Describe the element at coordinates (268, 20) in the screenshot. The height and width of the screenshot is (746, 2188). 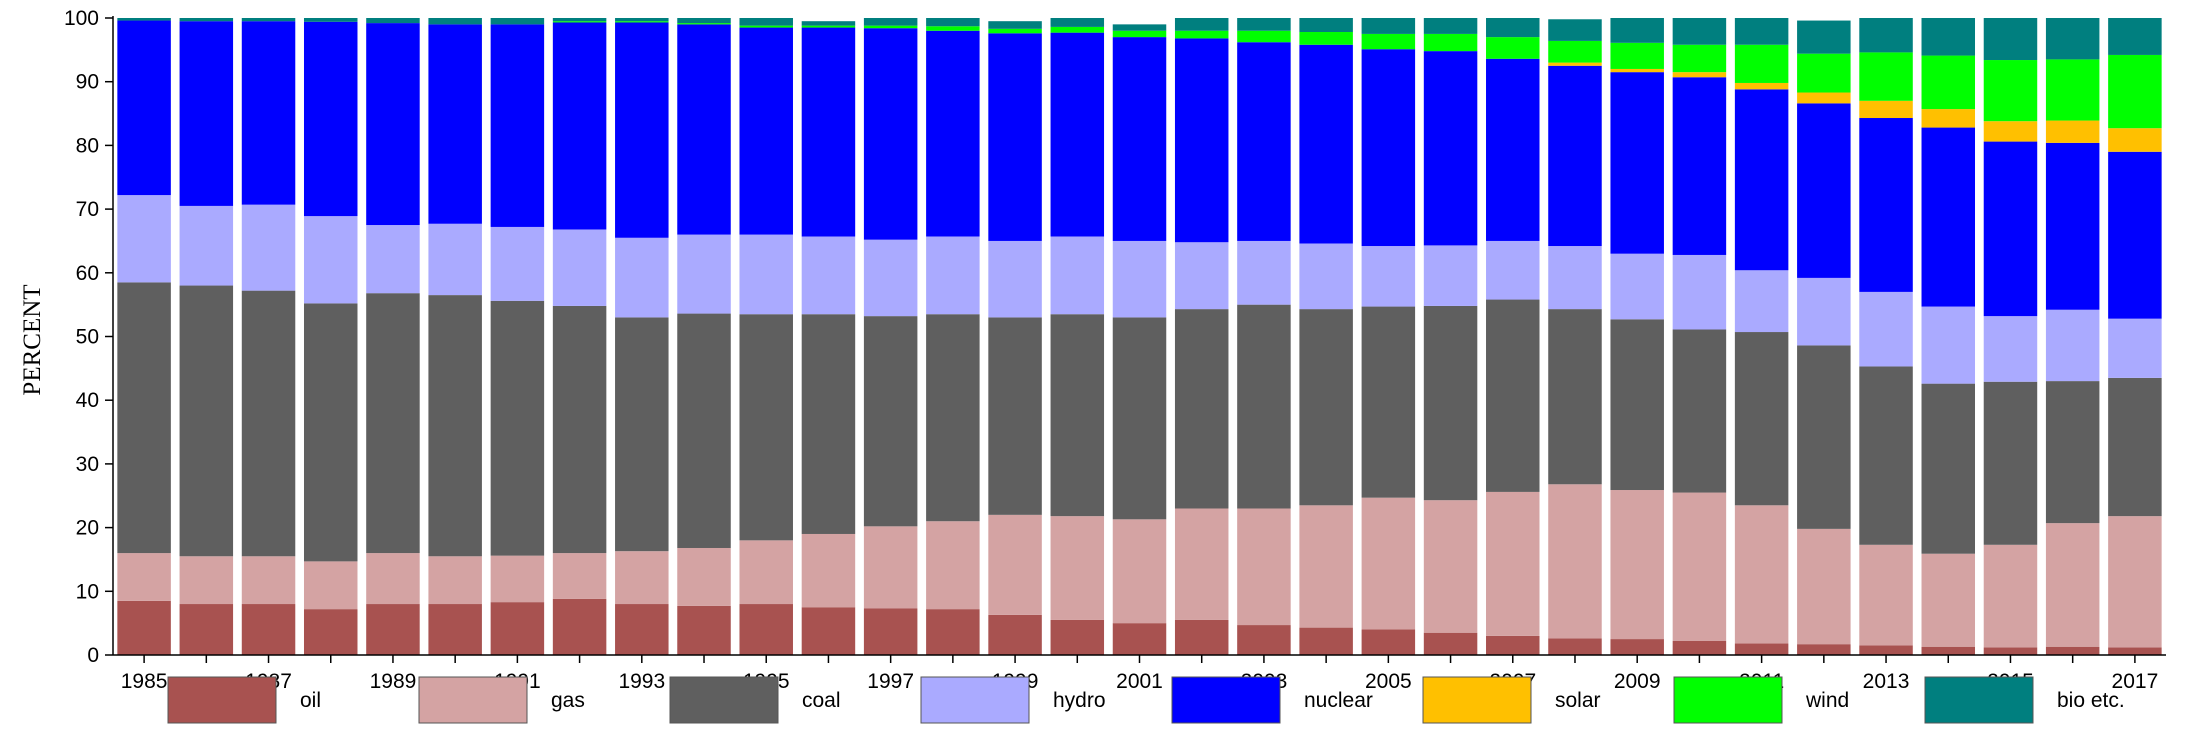
I see `bar-segment-bio-etc-1987` at that location.